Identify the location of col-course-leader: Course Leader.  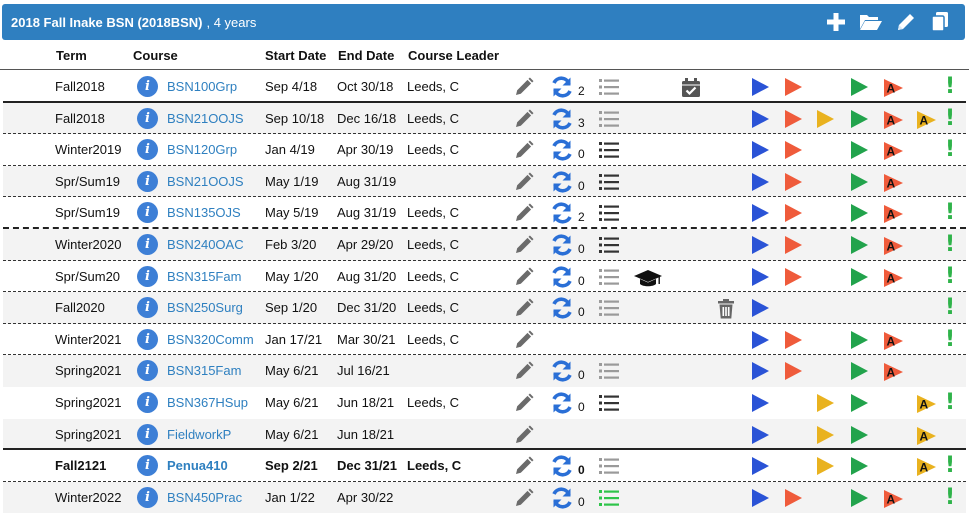
(454, 55).